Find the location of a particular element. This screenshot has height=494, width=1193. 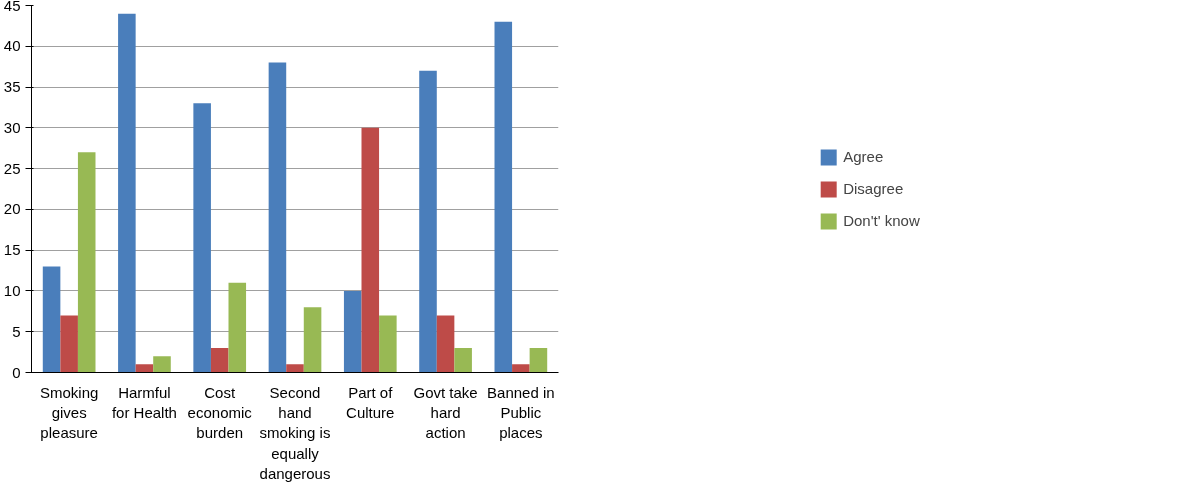

x-tick-label: Second hand smoking is equally dangerous is located at coordinates (295, 433).